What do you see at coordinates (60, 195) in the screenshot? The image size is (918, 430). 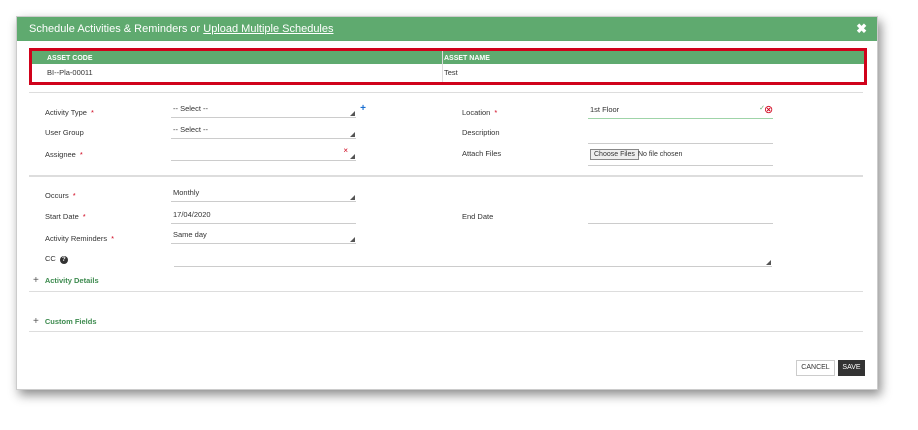 I see `occurs-label: Occurs *` at bounding box center [60, 195].